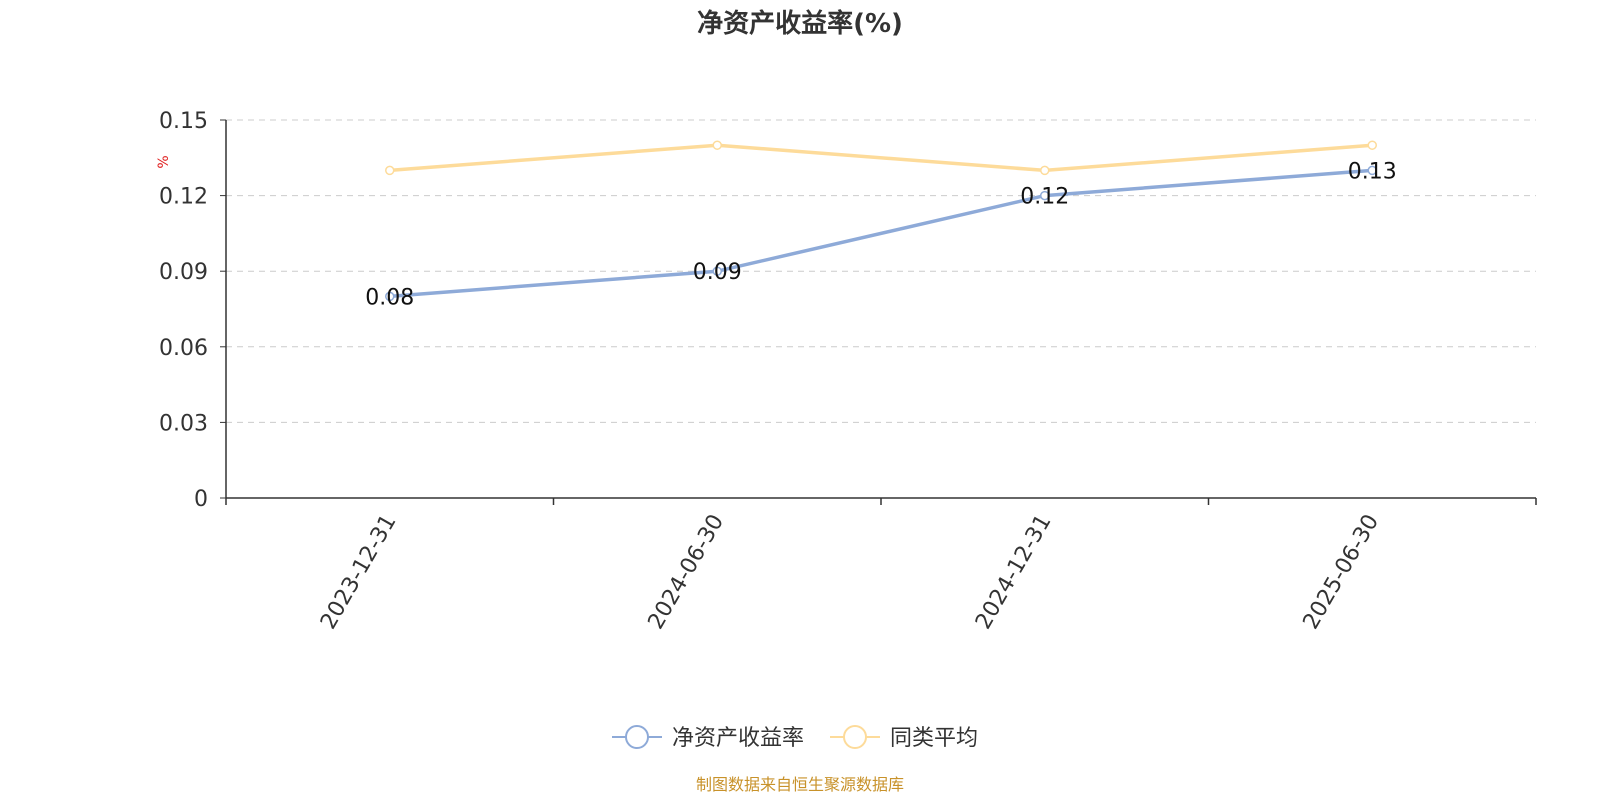  What do you see at coordinates (183, 121) in the screenshot?
I see `y-tick-label: 0.15` at bounding box center [183, 121].